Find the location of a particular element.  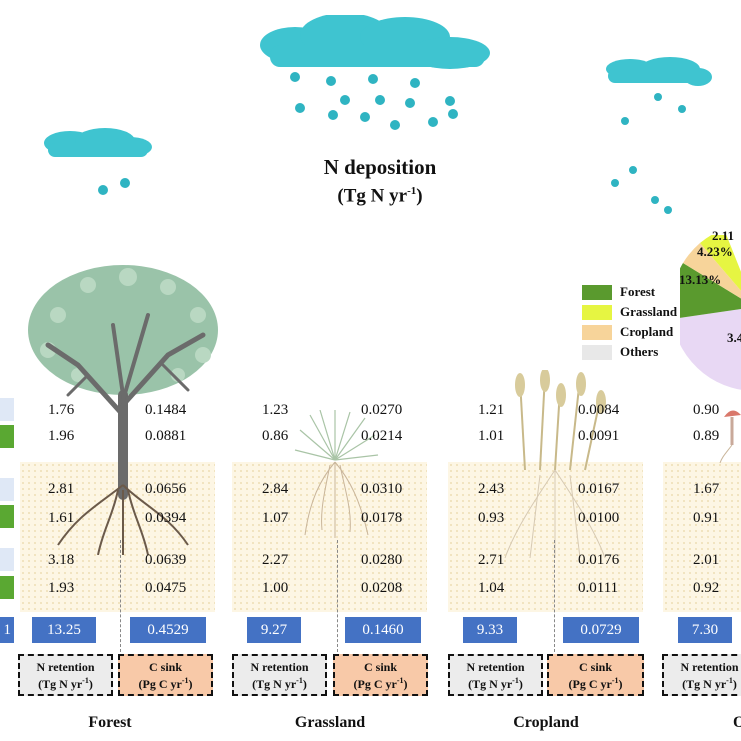

grassland-c-5: 0.0280 is located at coordinates (382, 560).